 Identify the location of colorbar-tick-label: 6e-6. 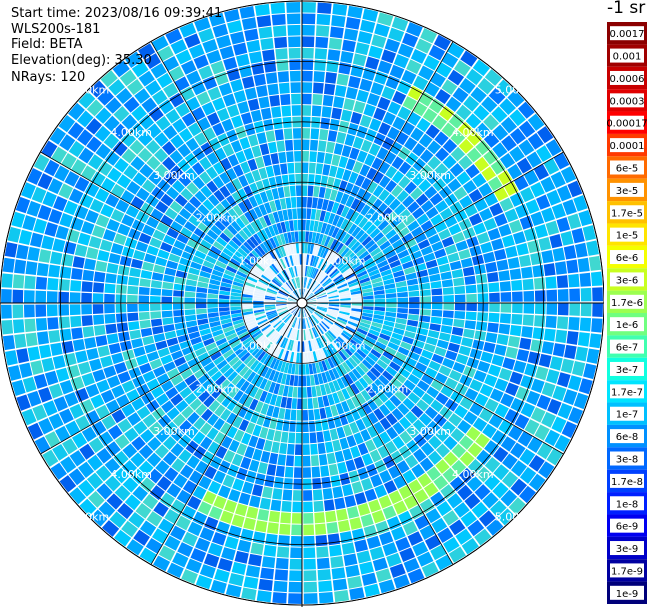
(627, 258).